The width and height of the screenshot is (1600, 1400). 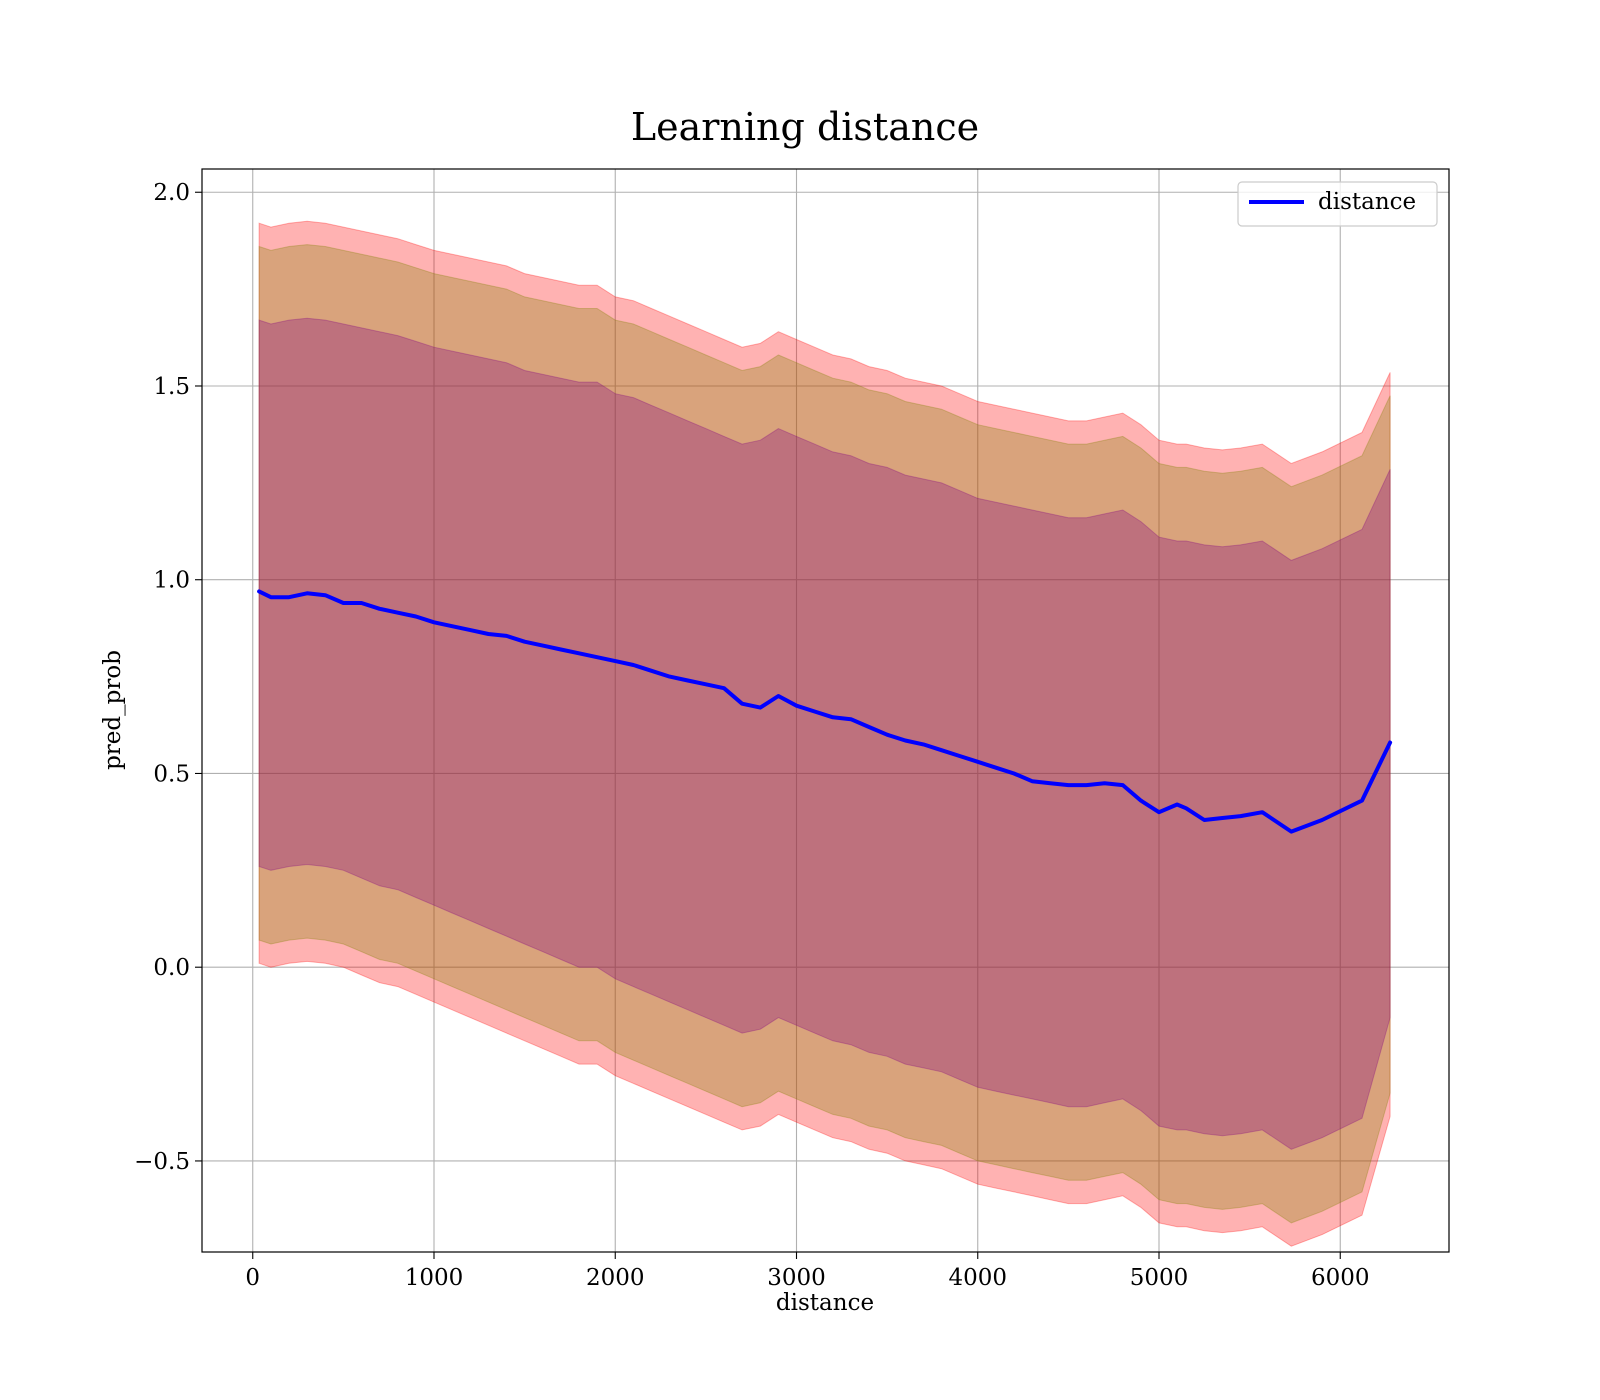 What do you see at coordinates (615, 1278) in the screenshot?
I see `x-tick-label: 2000` at bounding box center [615, 1278].